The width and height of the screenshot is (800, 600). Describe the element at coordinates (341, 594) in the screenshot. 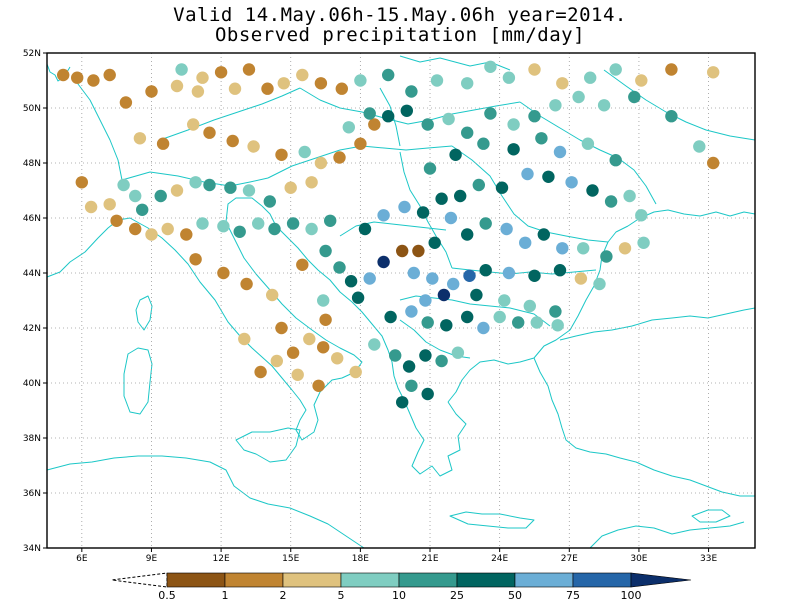

I see `colorbar-label: 5` at that location.